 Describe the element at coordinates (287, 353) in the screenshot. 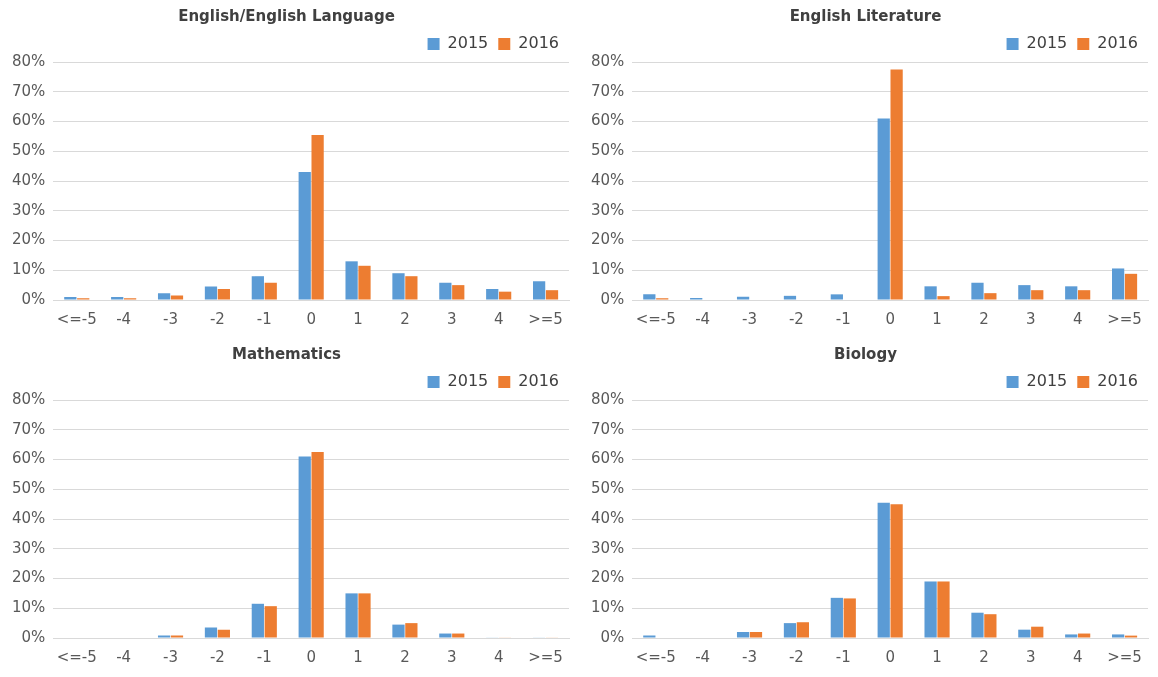

I see `chart-title: Mathematics` at that location.